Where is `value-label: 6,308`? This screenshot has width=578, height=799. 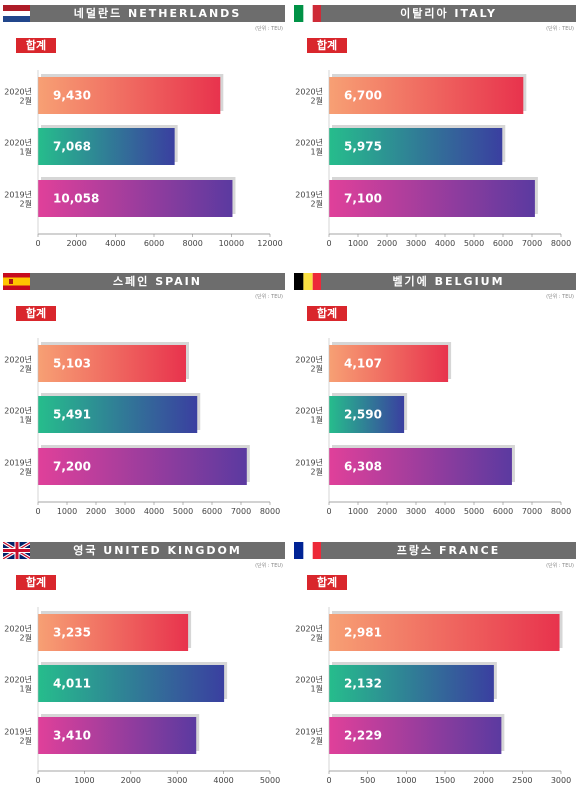
value-label: 6,308 is located at coordinates (363, 467).